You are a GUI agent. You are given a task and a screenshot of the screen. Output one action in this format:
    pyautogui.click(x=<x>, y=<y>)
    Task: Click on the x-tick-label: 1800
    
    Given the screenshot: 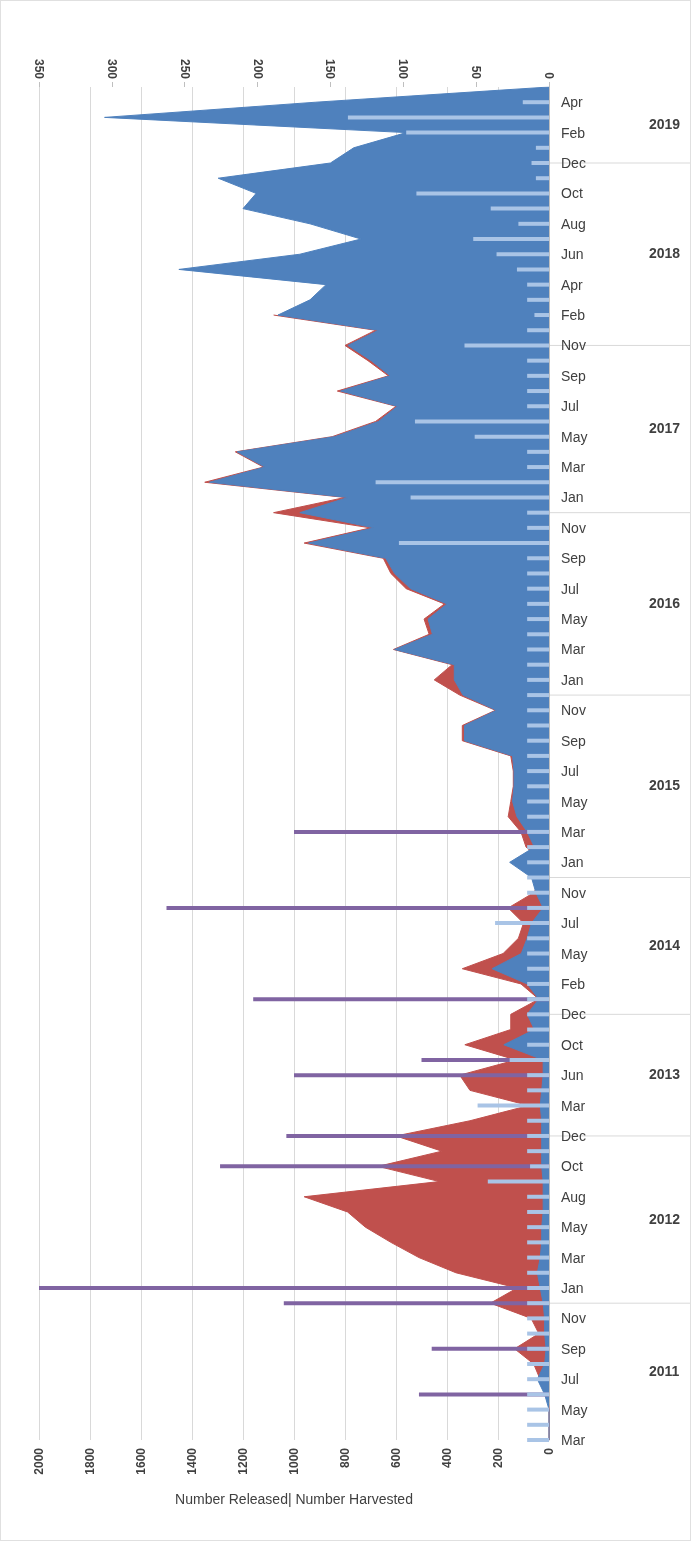 What is the action you would take?
    pyautogui.click(x=90, y=1461)
    